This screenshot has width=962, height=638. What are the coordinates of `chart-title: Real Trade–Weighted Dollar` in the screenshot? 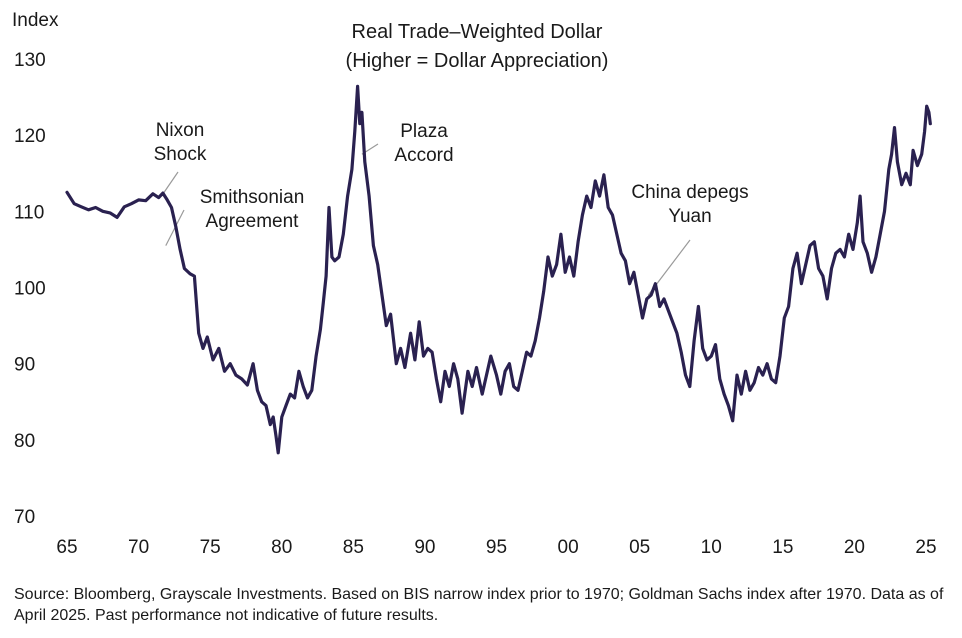 It's located at (477, 32).